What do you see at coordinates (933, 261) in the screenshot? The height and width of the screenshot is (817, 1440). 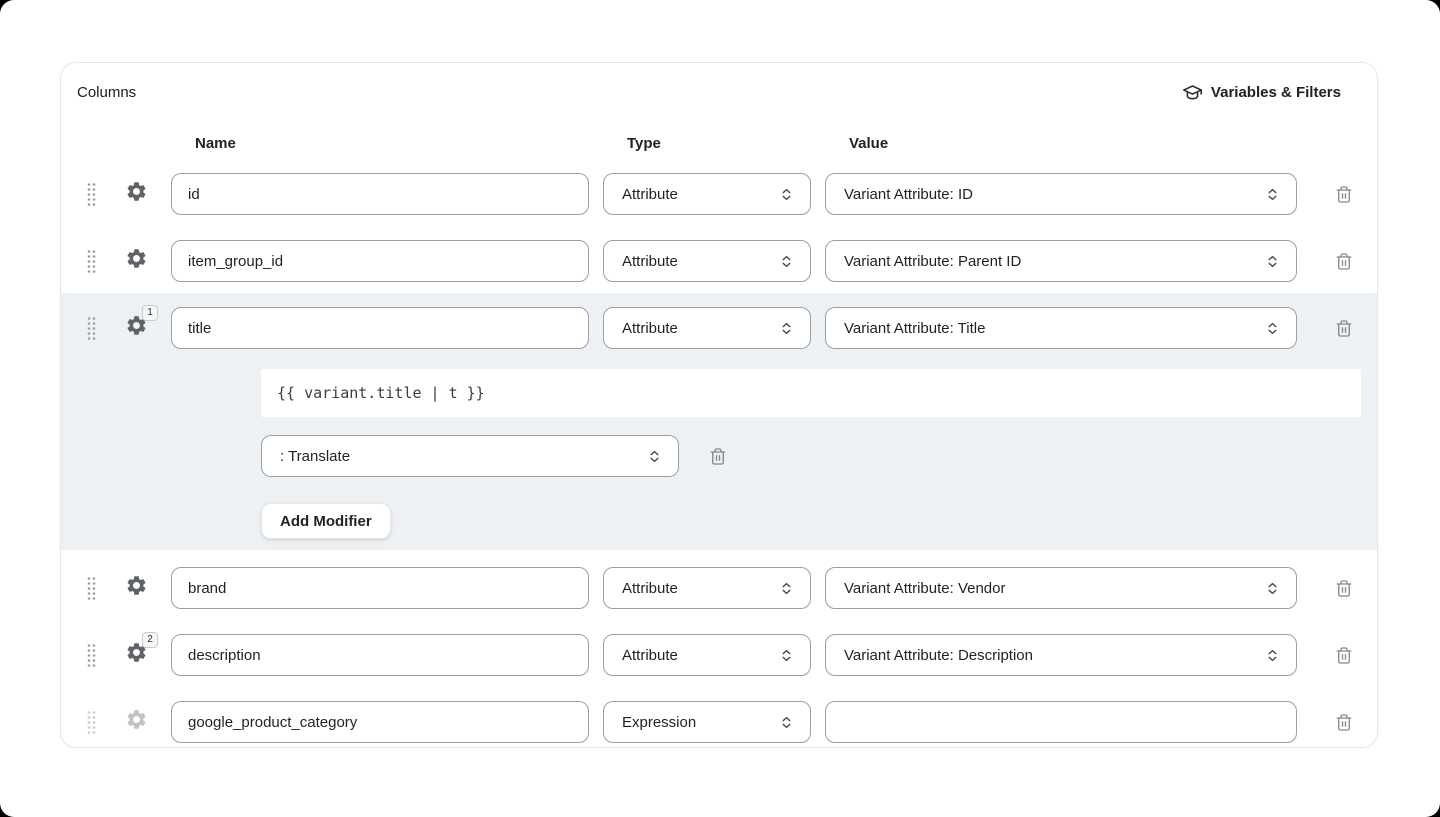 I see `column-value-text: Variant Attribute: Parent ID` at bounding box center [933, 261].